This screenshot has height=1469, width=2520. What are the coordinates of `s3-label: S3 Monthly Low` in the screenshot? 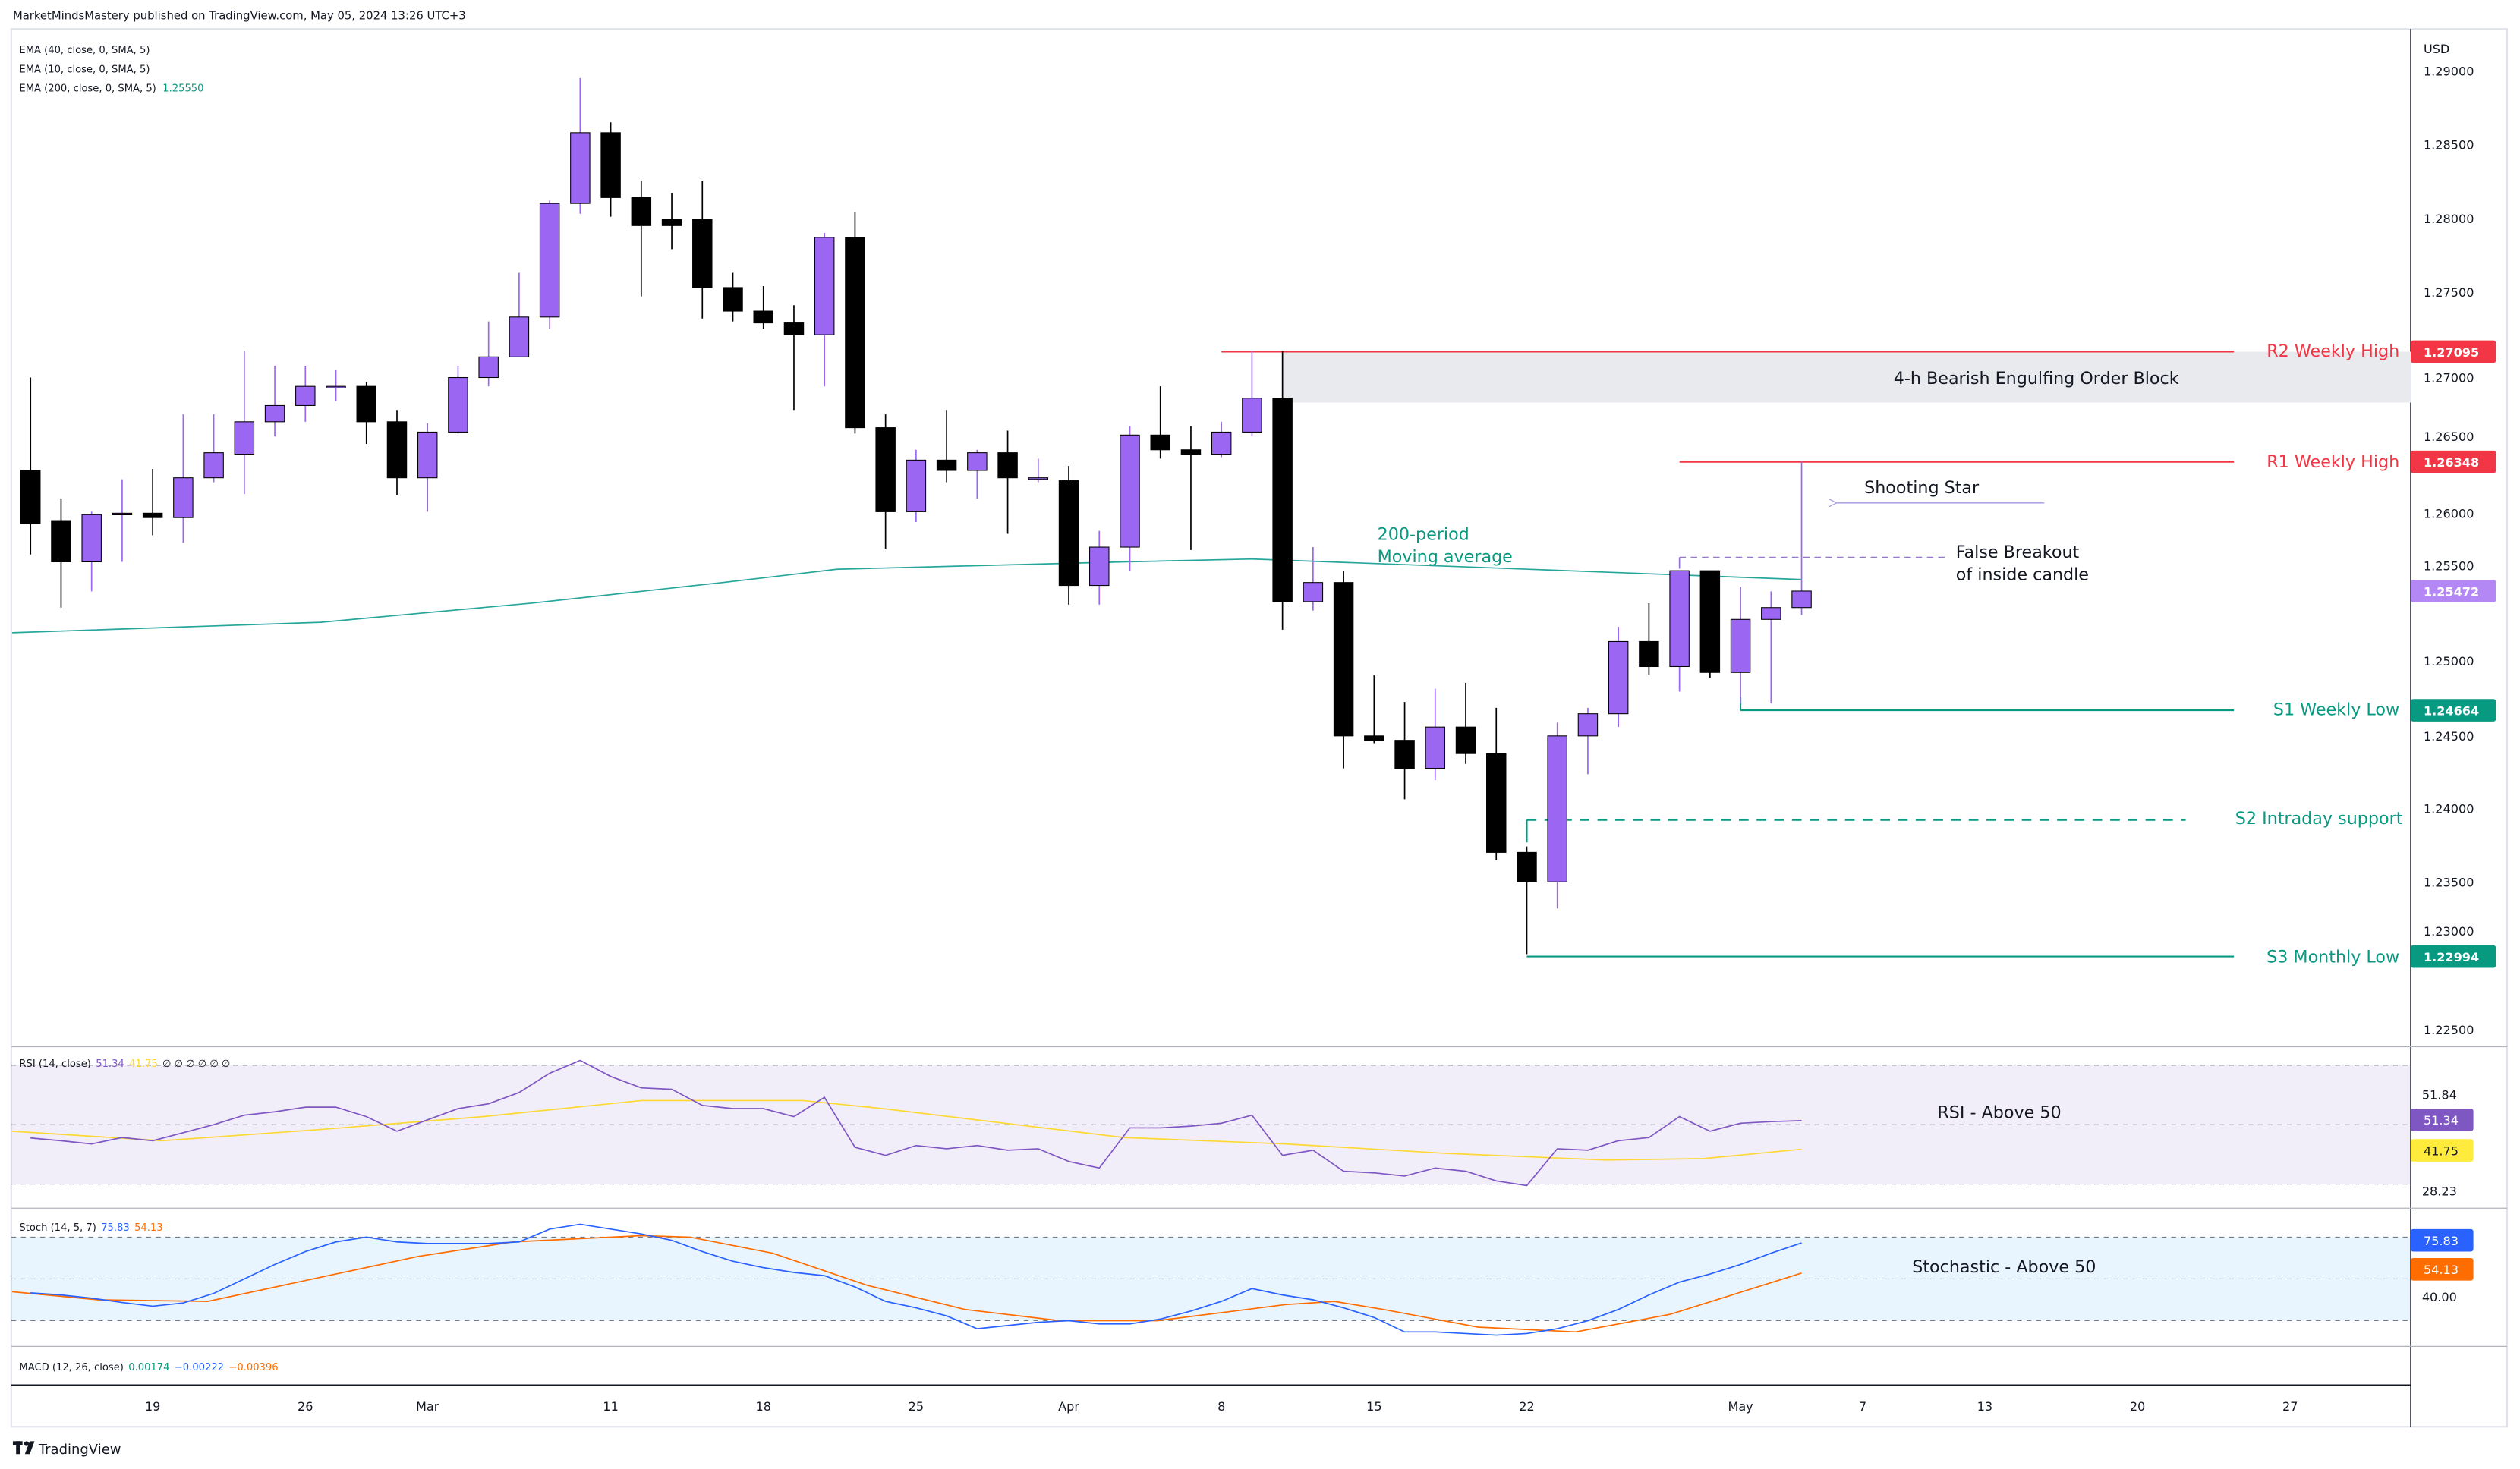 It's located at (2332, 957).